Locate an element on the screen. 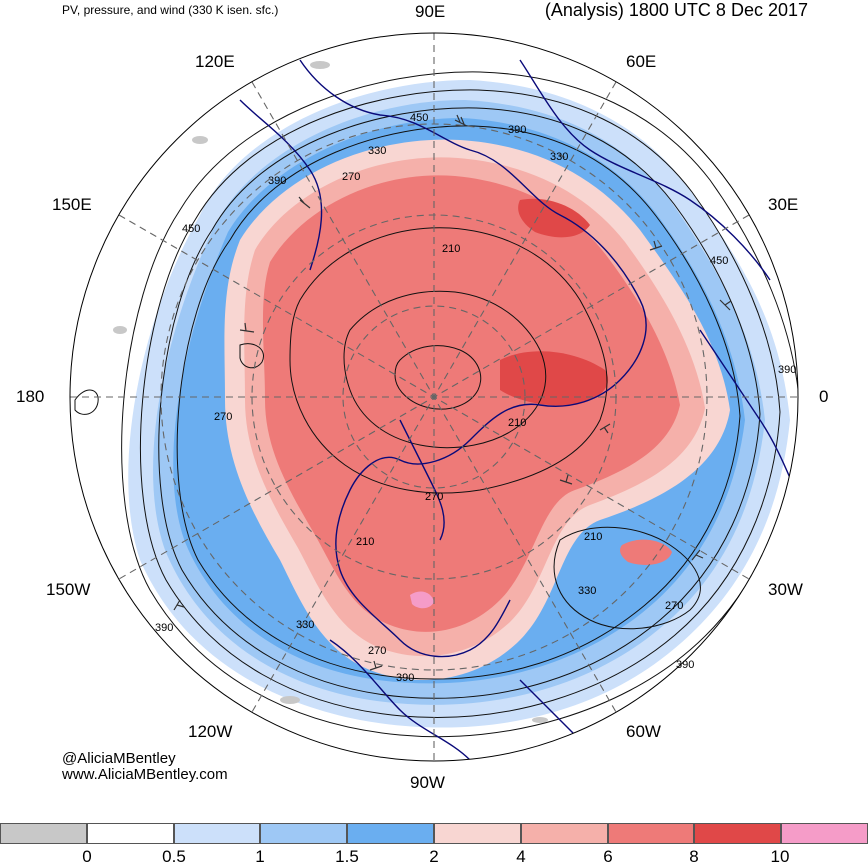 The image size is (868, 867). legend-label: 8 is located at coordinates (694, 856).